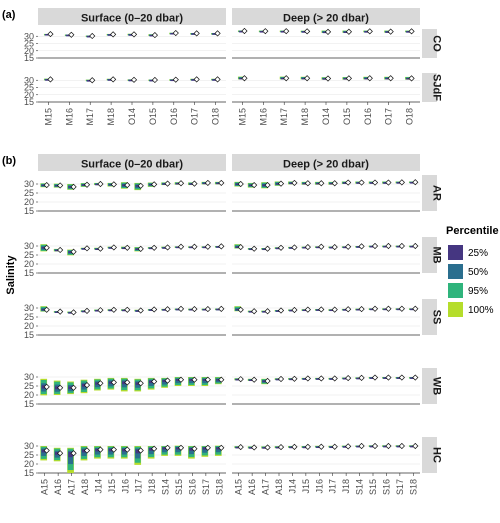 The height and width of the screenshot is (523, 500). I want to click on x-tick-label: J15, so click(306, 486).